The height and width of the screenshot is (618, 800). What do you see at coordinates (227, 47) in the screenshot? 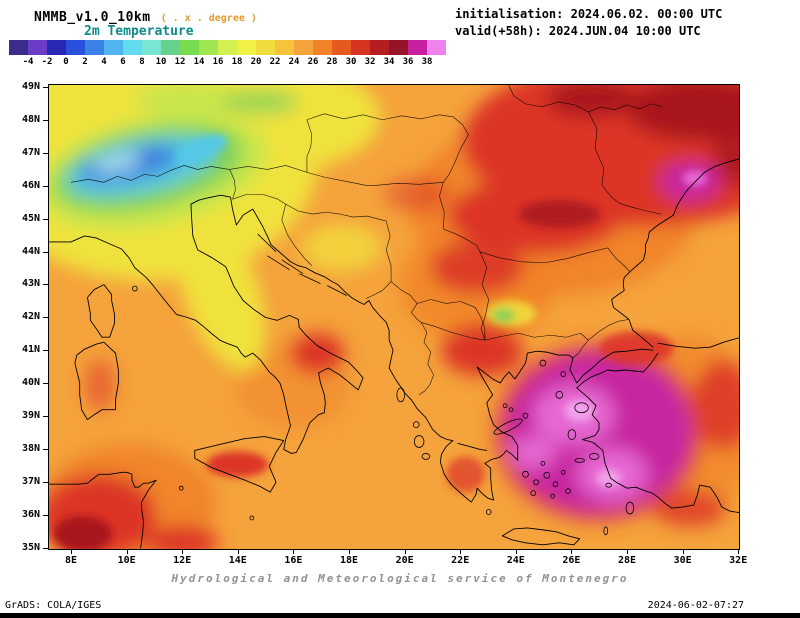
I see `colorbar-cells` at bounding box center [227, 47].